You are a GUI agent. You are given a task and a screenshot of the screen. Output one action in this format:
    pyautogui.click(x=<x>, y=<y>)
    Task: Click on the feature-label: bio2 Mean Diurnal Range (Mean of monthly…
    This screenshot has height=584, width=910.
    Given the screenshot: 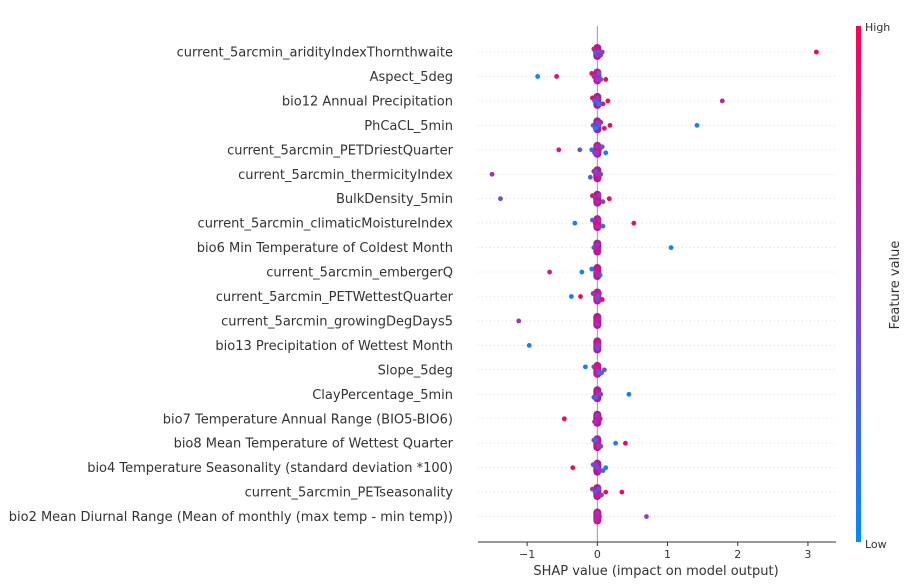 What is the action you would take?
    pyautogui.click(x=231, y=517)
    